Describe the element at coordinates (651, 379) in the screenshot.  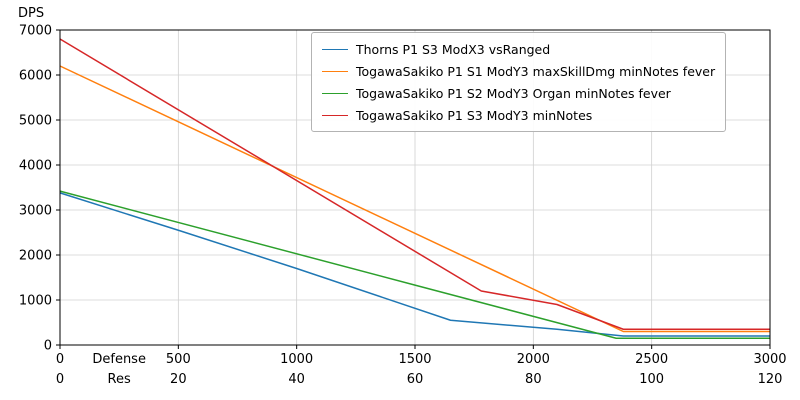
I see `x-tick-label-res: 100` at that location.